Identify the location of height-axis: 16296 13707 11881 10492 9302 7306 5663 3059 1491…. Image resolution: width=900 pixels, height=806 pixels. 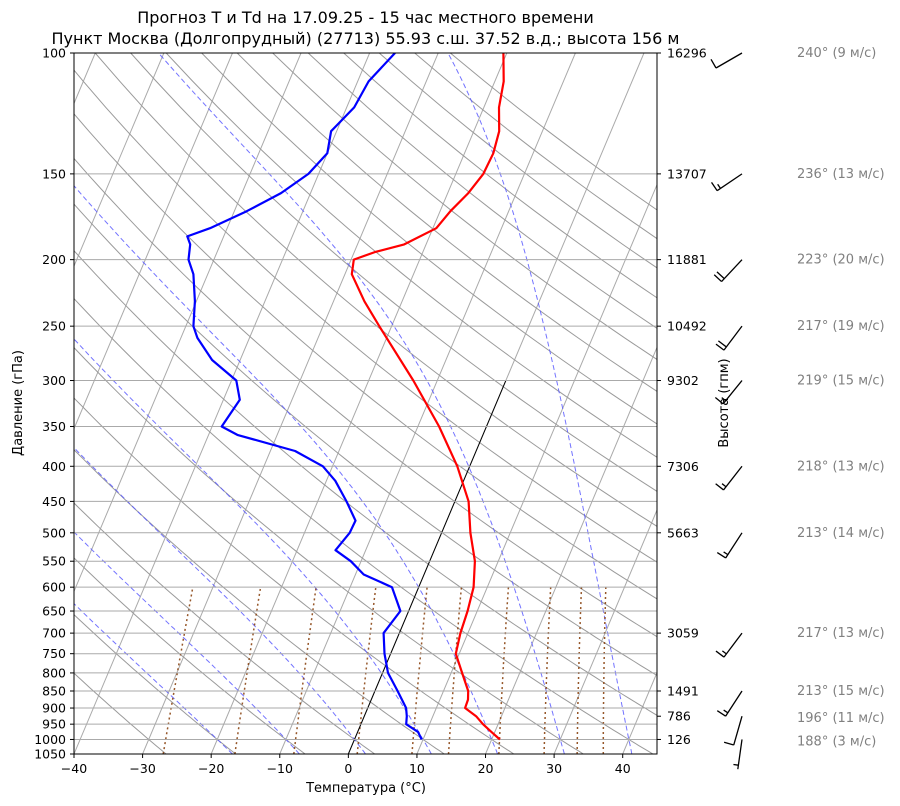
(682, 396).